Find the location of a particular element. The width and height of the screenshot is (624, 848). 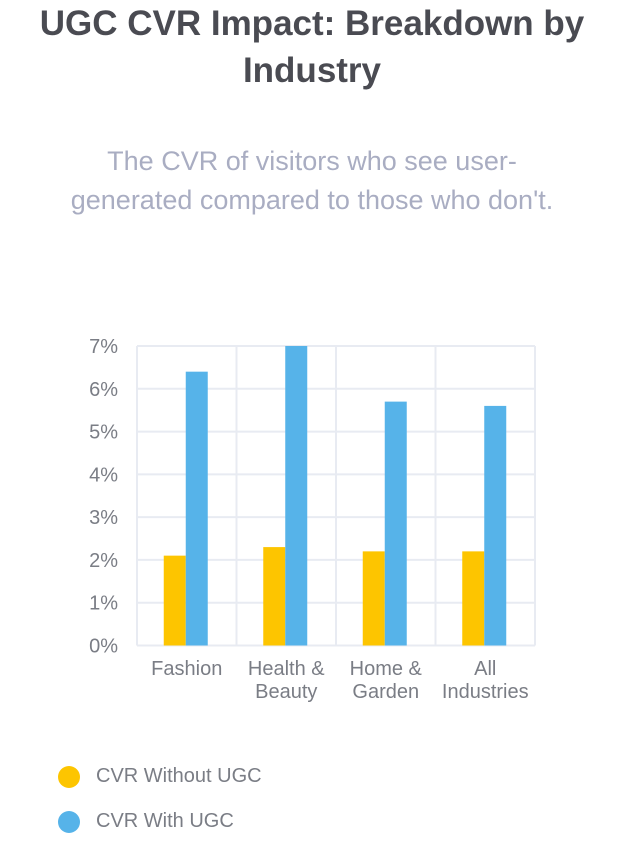

x-tick-label: Beauty is located at coordinates (286, 692).